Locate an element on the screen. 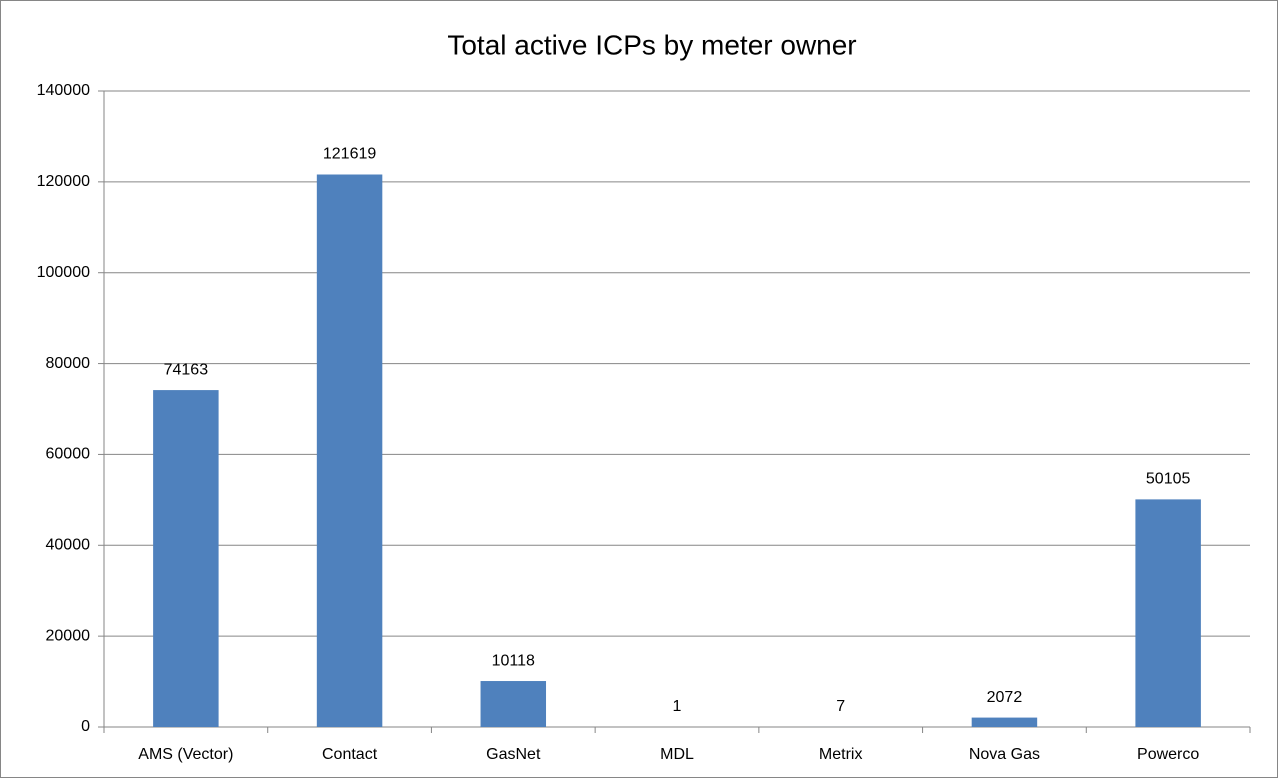  data-label: 74163 is located at coordinates (186, 369).